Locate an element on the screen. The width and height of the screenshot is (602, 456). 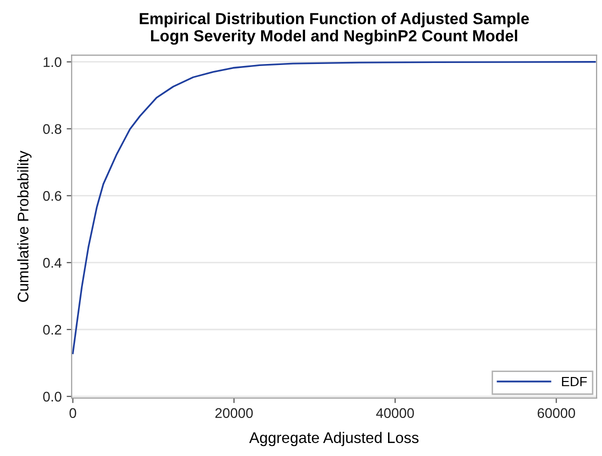
x-tick-label: 0 is located at coordinates (73, 413).